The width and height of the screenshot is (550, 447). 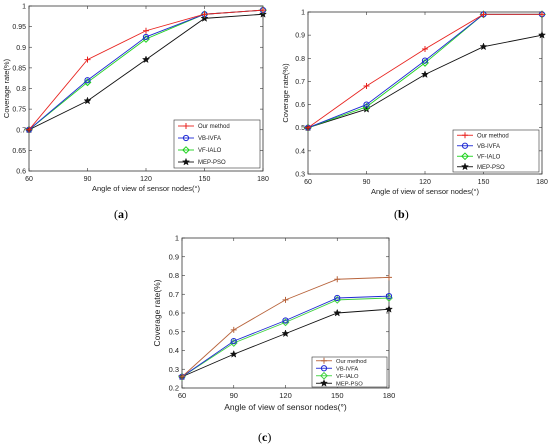 I want to click on caption-a: (a), so click(x=121, y=214).